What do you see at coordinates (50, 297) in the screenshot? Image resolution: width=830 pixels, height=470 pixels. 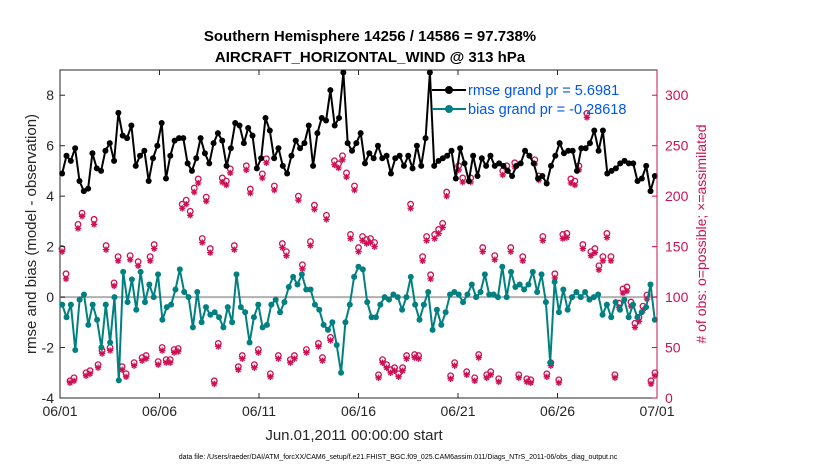 I see `y-tick-label: 0` at bounding box center [50, 297].